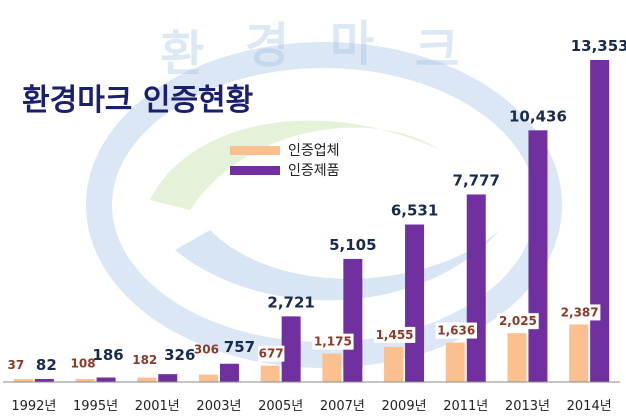 The width and height of the screenshot is (626, 417). Describe the element at coordinates (33, 406) in the screenshot. I see `x-tick-label: 1992년` at that location.